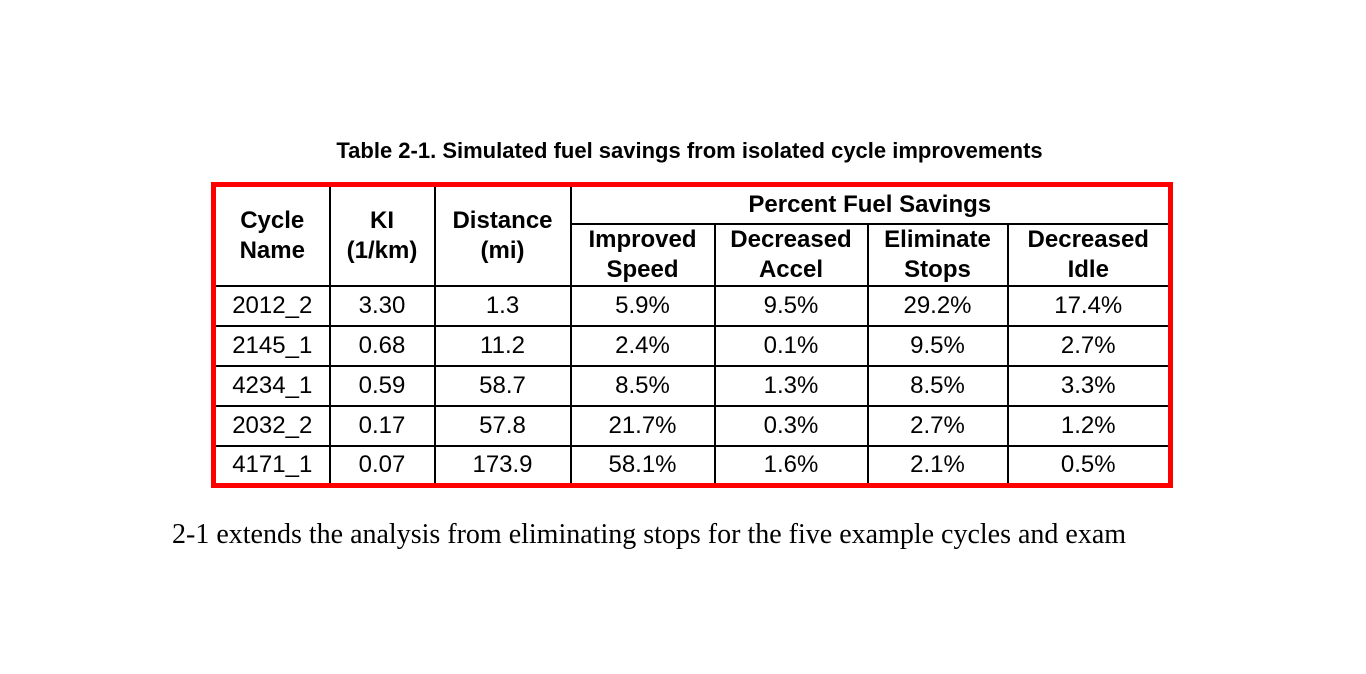 The width and height of the screenshot is (1366, 674). What do you see at coordinates (937, 345) in the screenshot?
I see `cell-eliminate-stops: 9.5%` at bounding box center [937, 345].